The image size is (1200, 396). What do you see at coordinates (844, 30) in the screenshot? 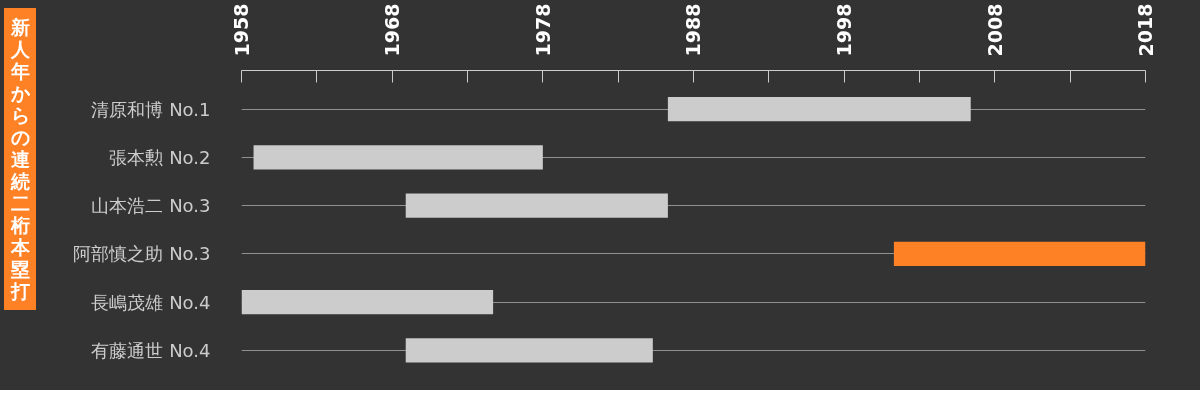
I see `x-tick-label: 1998` at bounding box center [844, 30].